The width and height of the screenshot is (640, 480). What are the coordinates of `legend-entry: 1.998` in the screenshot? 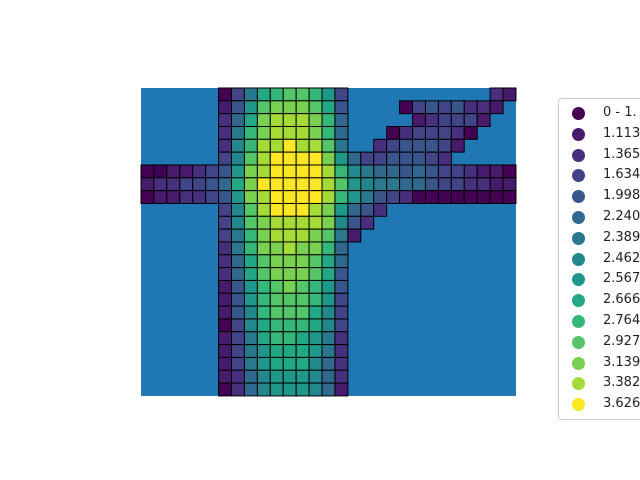 It's located at (599, 196).